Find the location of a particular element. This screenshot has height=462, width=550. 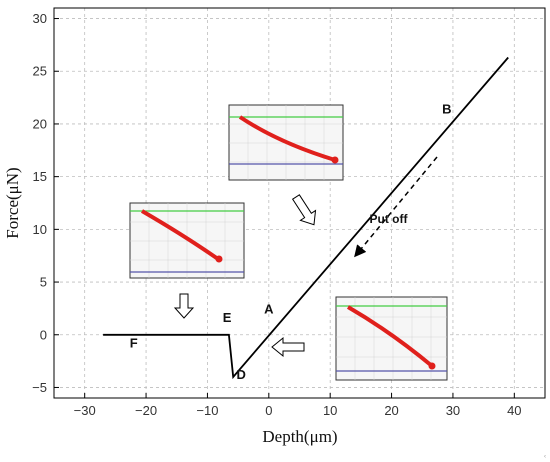

x-tick-label: 30 is located at coordinates (453, 410).